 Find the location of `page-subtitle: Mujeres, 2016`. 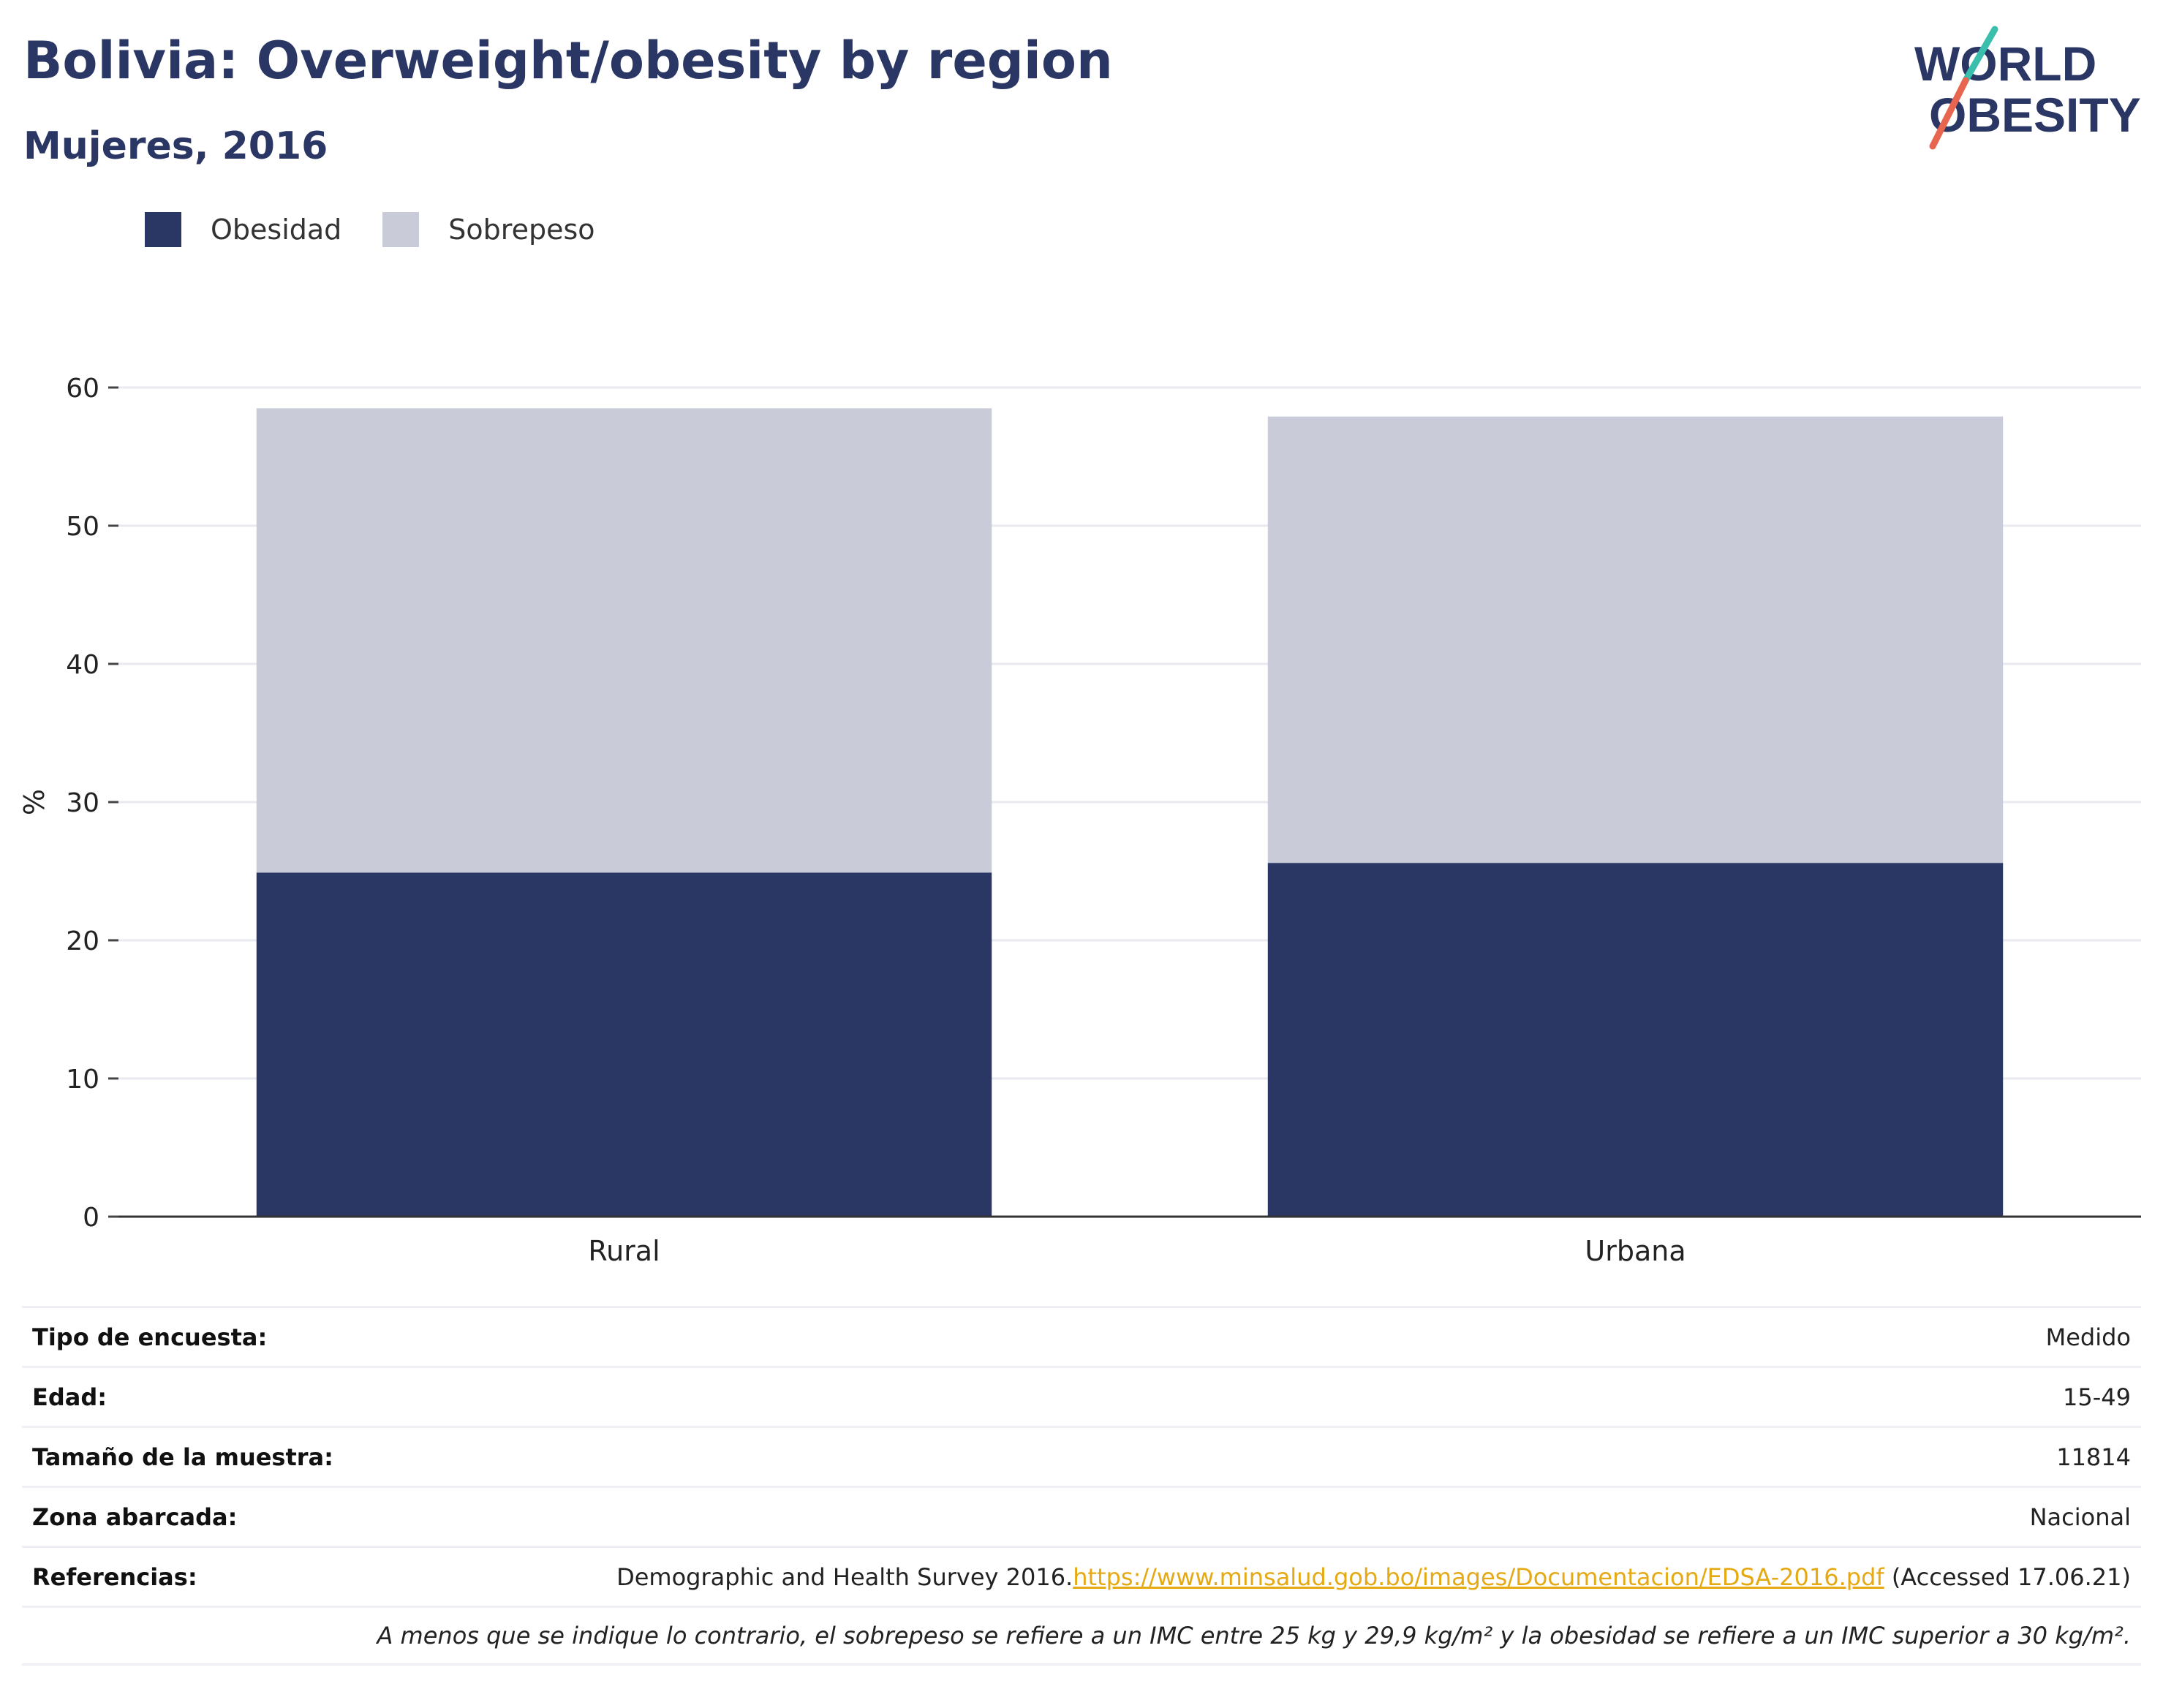

page-subtitle: Mujeres, 2016 is located at coordinates (175, 146).